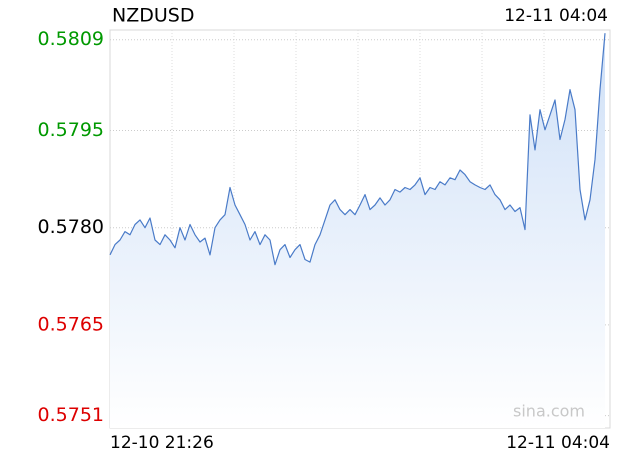 The image size is (620, 460). Describe the element at coordinates (71, 227) in the screenshot. I see `y-tick-label: 0.5780` at that location.